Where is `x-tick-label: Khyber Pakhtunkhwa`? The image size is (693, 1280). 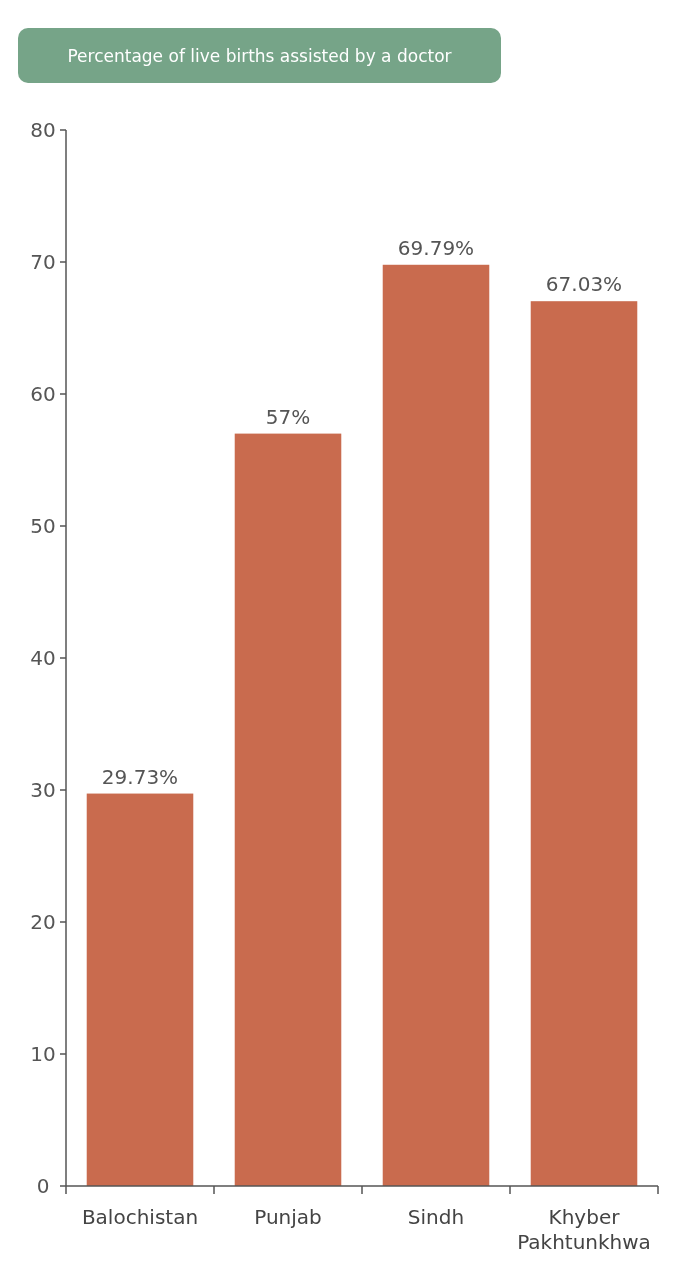 x-tick-label: Khyber Pakhtunkhwa is located at coordinates (584, 1229).